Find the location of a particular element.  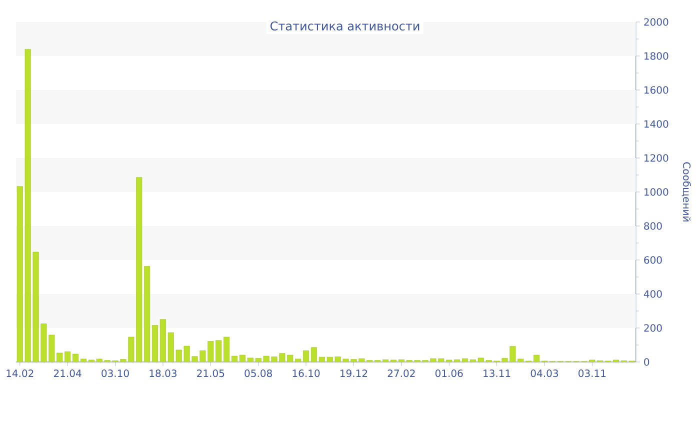

y-axis-title: Сообщений is located at coordinates (686, 192).